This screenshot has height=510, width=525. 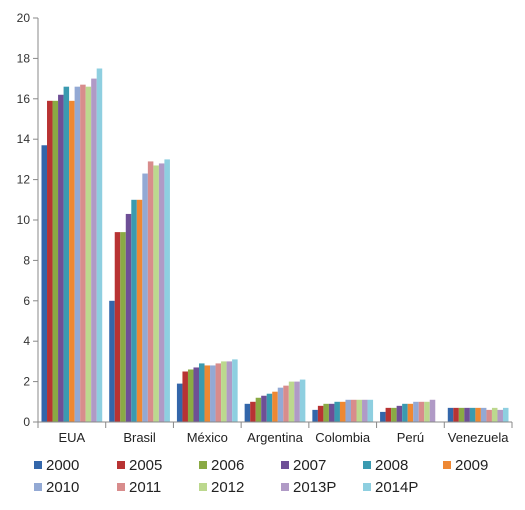 What do you see at coordinates (71, 437) in the screenshot?
I see `x-tick-label: EUA` at bounding box center [71, 437].